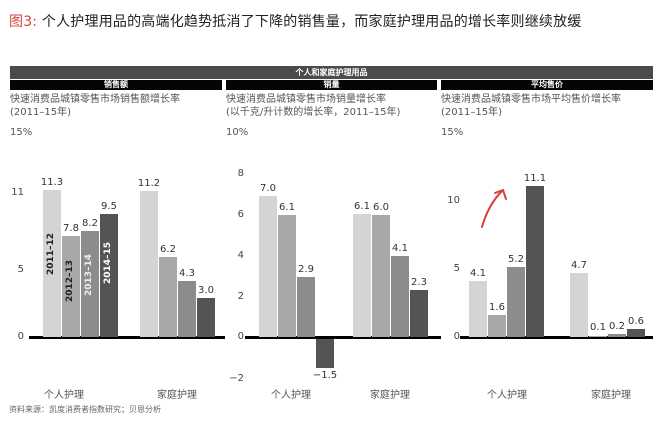 The height and width of the screenshot is (427, 660). Describe the element at coordinates (331, 85) in the screenshot. I see `panel-header-volume: 销量` at that location.